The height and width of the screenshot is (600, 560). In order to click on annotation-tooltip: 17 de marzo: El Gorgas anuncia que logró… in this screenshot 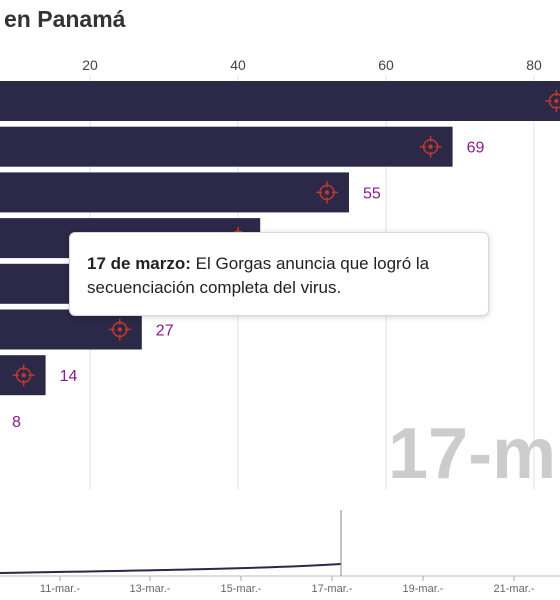, I will do `click(279, 274)`.